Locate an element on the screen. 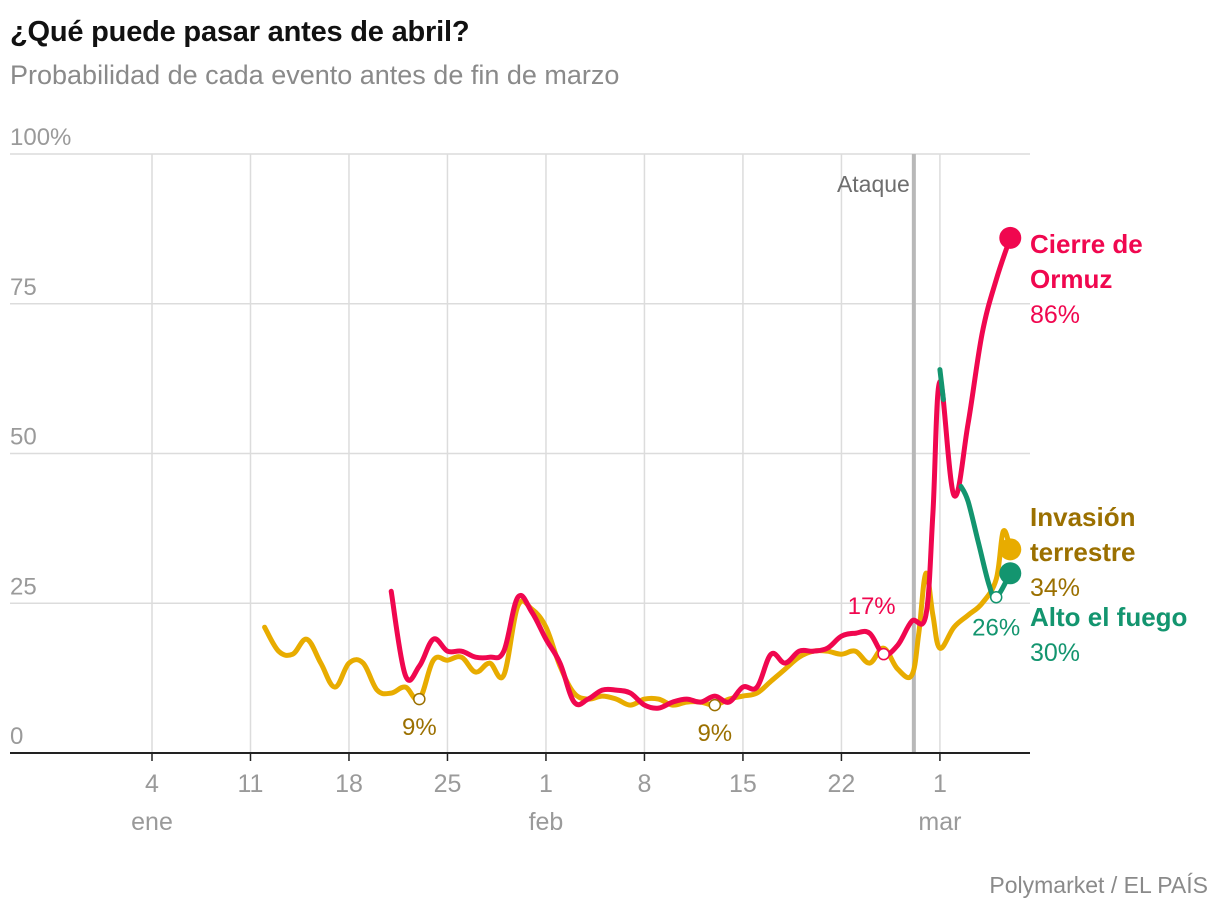  ormuz-annotation-marker is located at coordinates (883, 654).